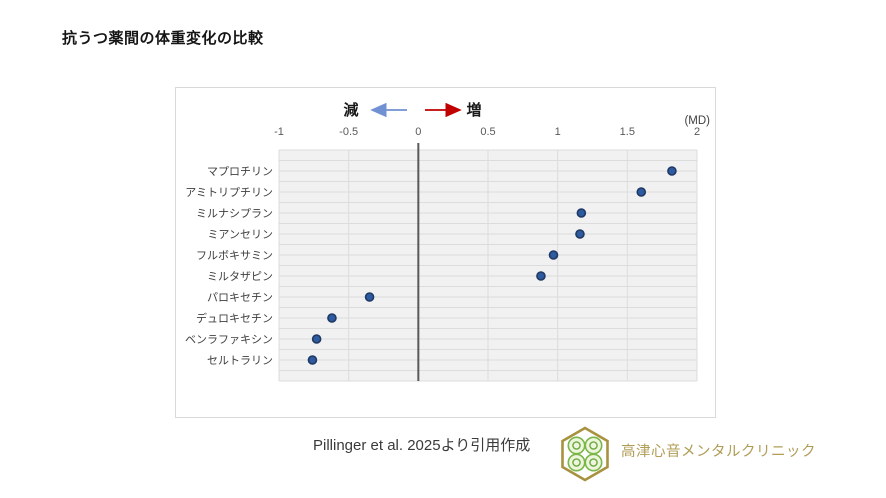 This screenshot has width=886, height=498. What do you see at coordinates (627, 132) in the screenshot?
I see `x-tick-label: 1.5` at bounding box center [627, 132].